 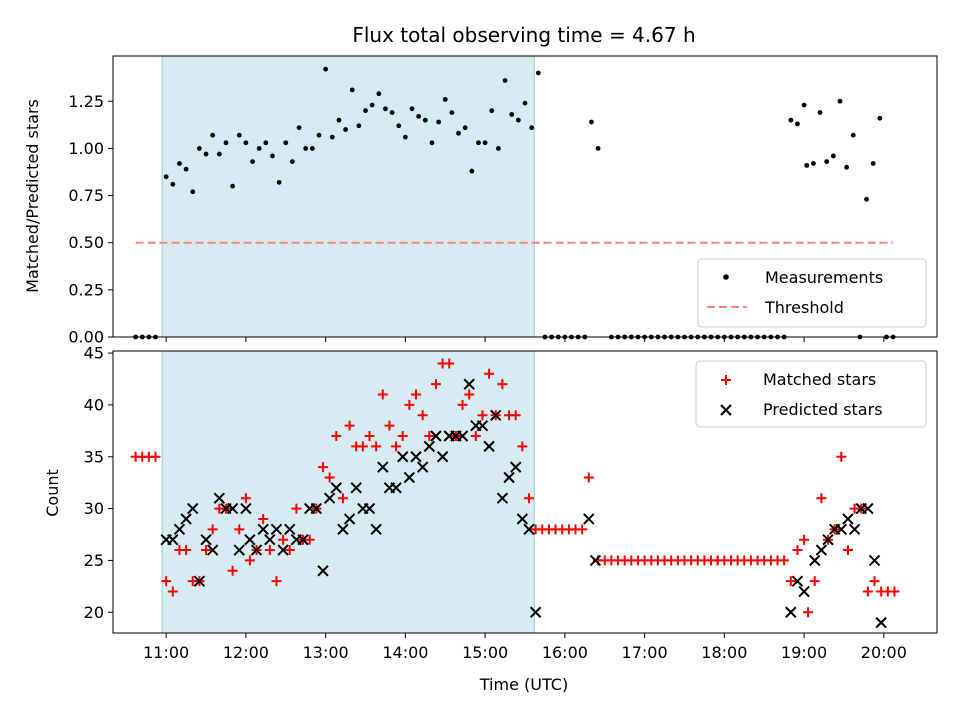 I want to click on bottom-y-tick-label: 20, so click(x=94, y=612).